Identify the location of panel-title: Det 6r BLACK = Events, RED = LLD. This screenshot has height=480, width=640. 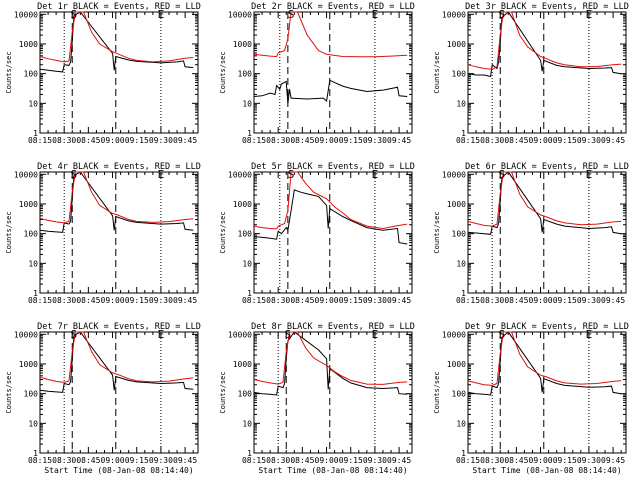
(547, 167).